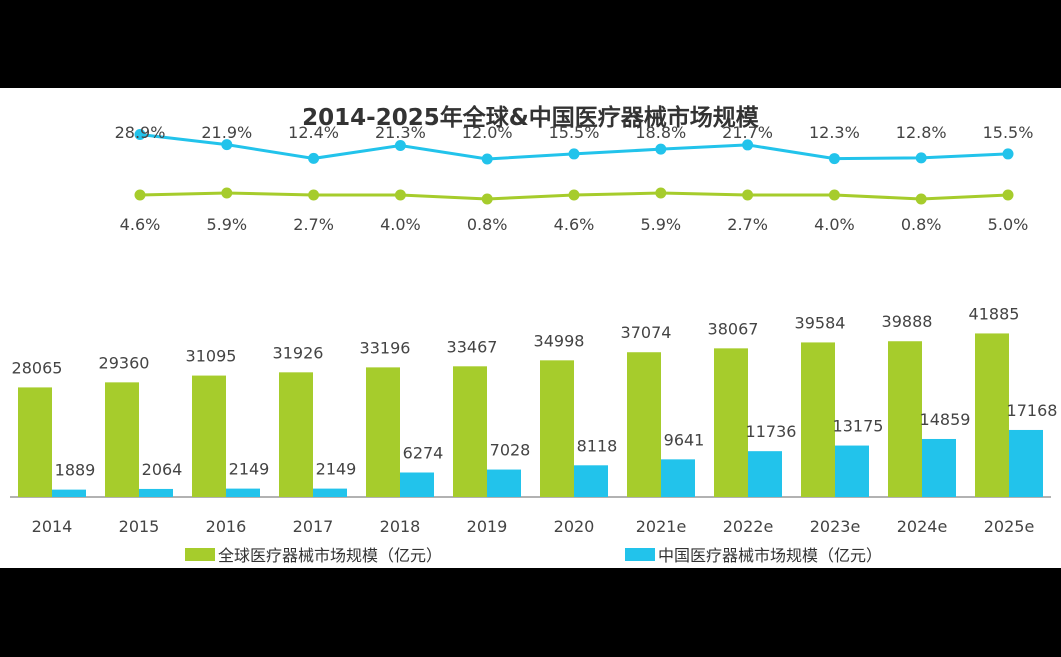 Image resolution: width=1061 pixels, height=657 pixels. What do you see at coordinates (226, 526) in the screenshot?
I see `x-tick-label: 2016` at bounding box center [226, 526].